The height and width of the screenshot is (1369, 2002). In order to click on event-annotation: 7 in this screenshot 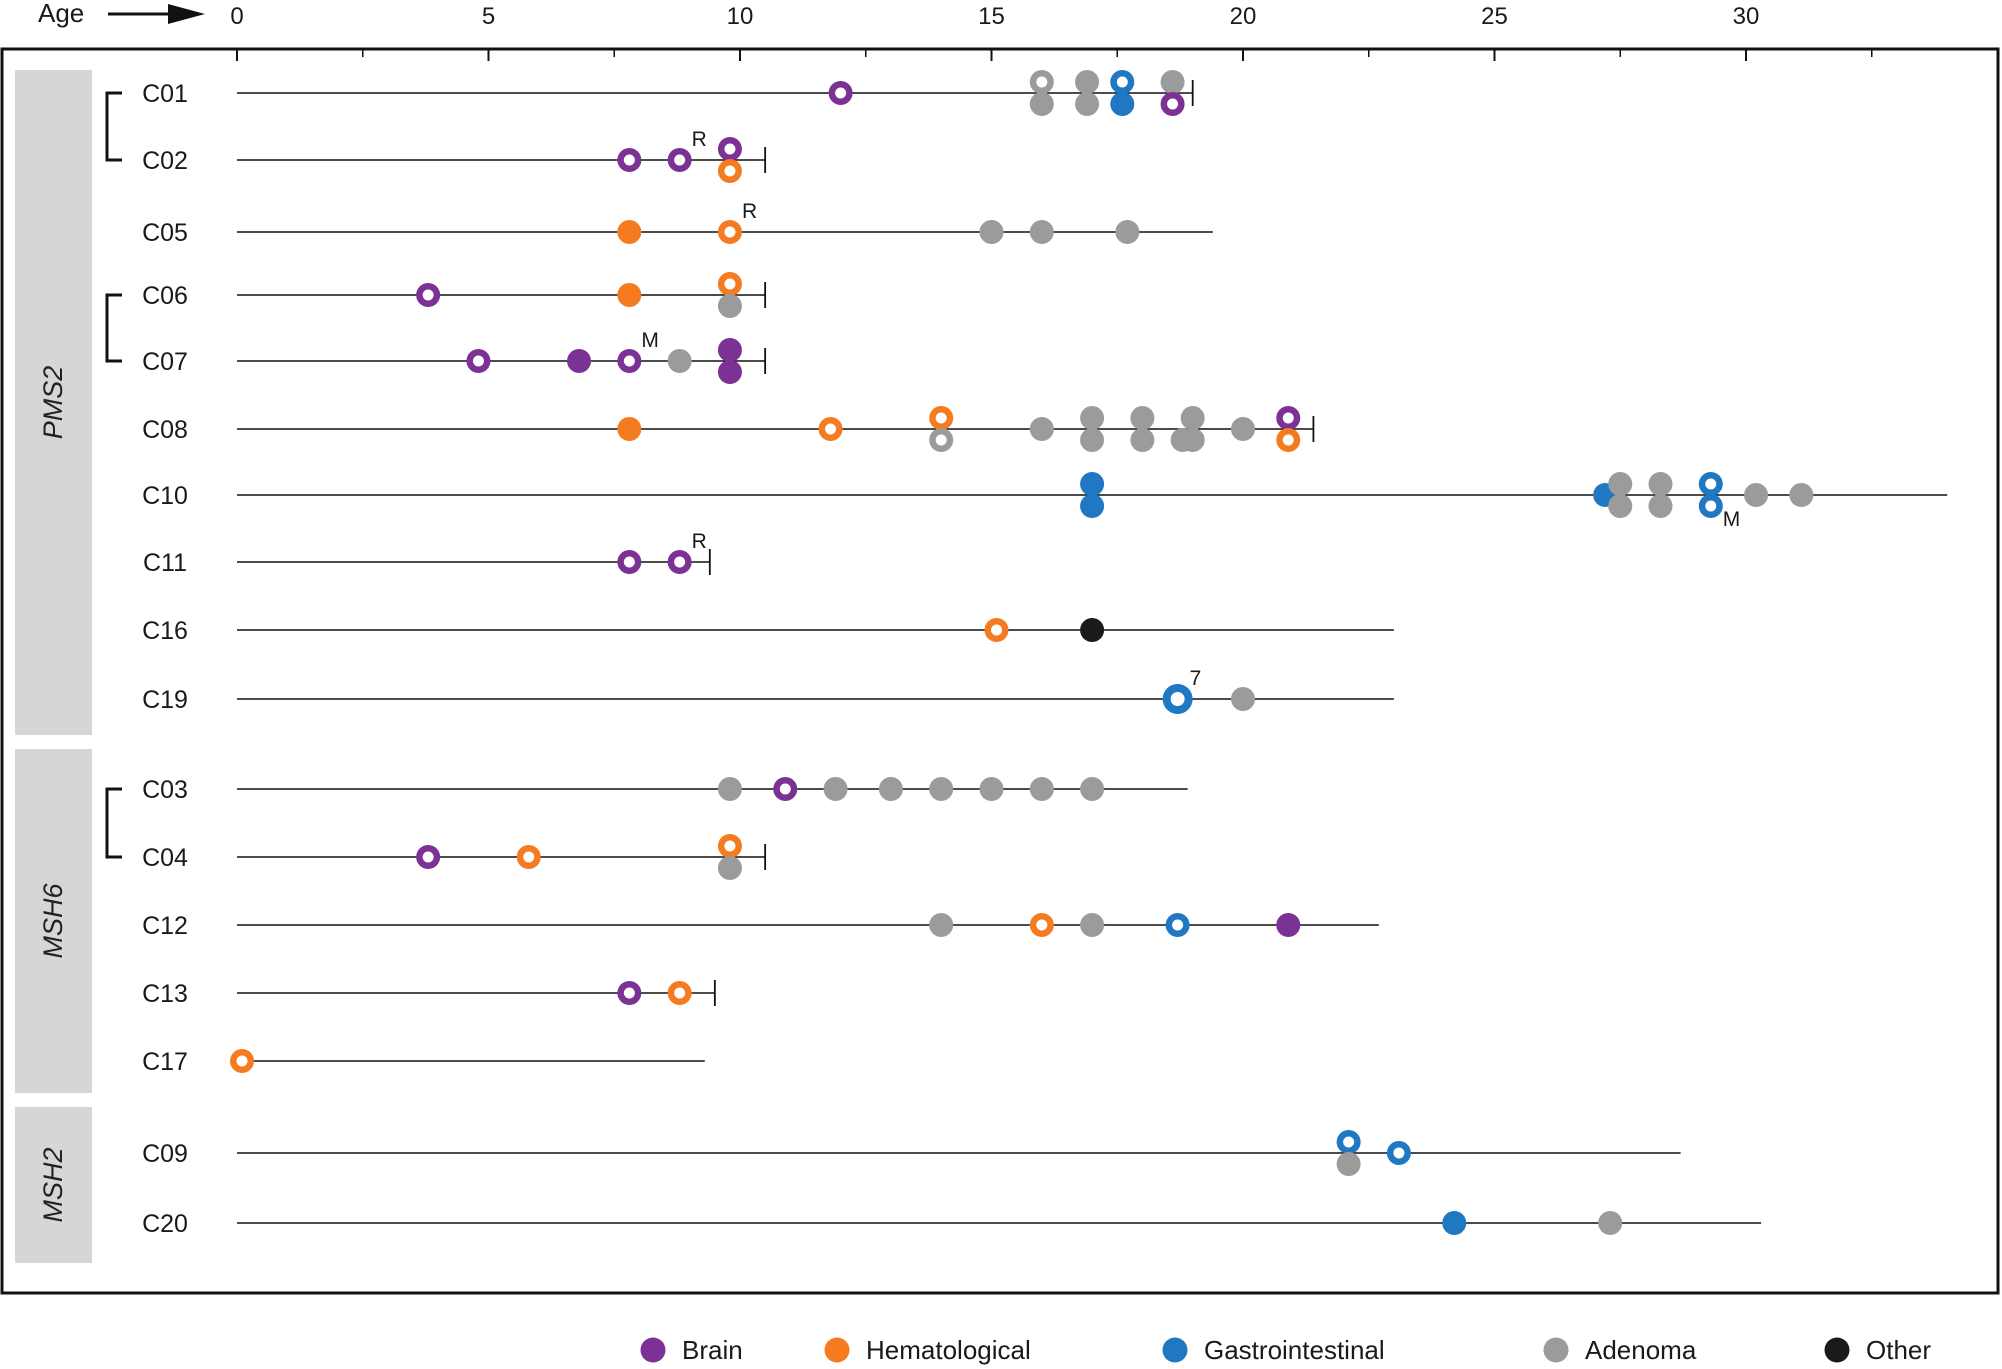, I will do `click(1196, 678)`.